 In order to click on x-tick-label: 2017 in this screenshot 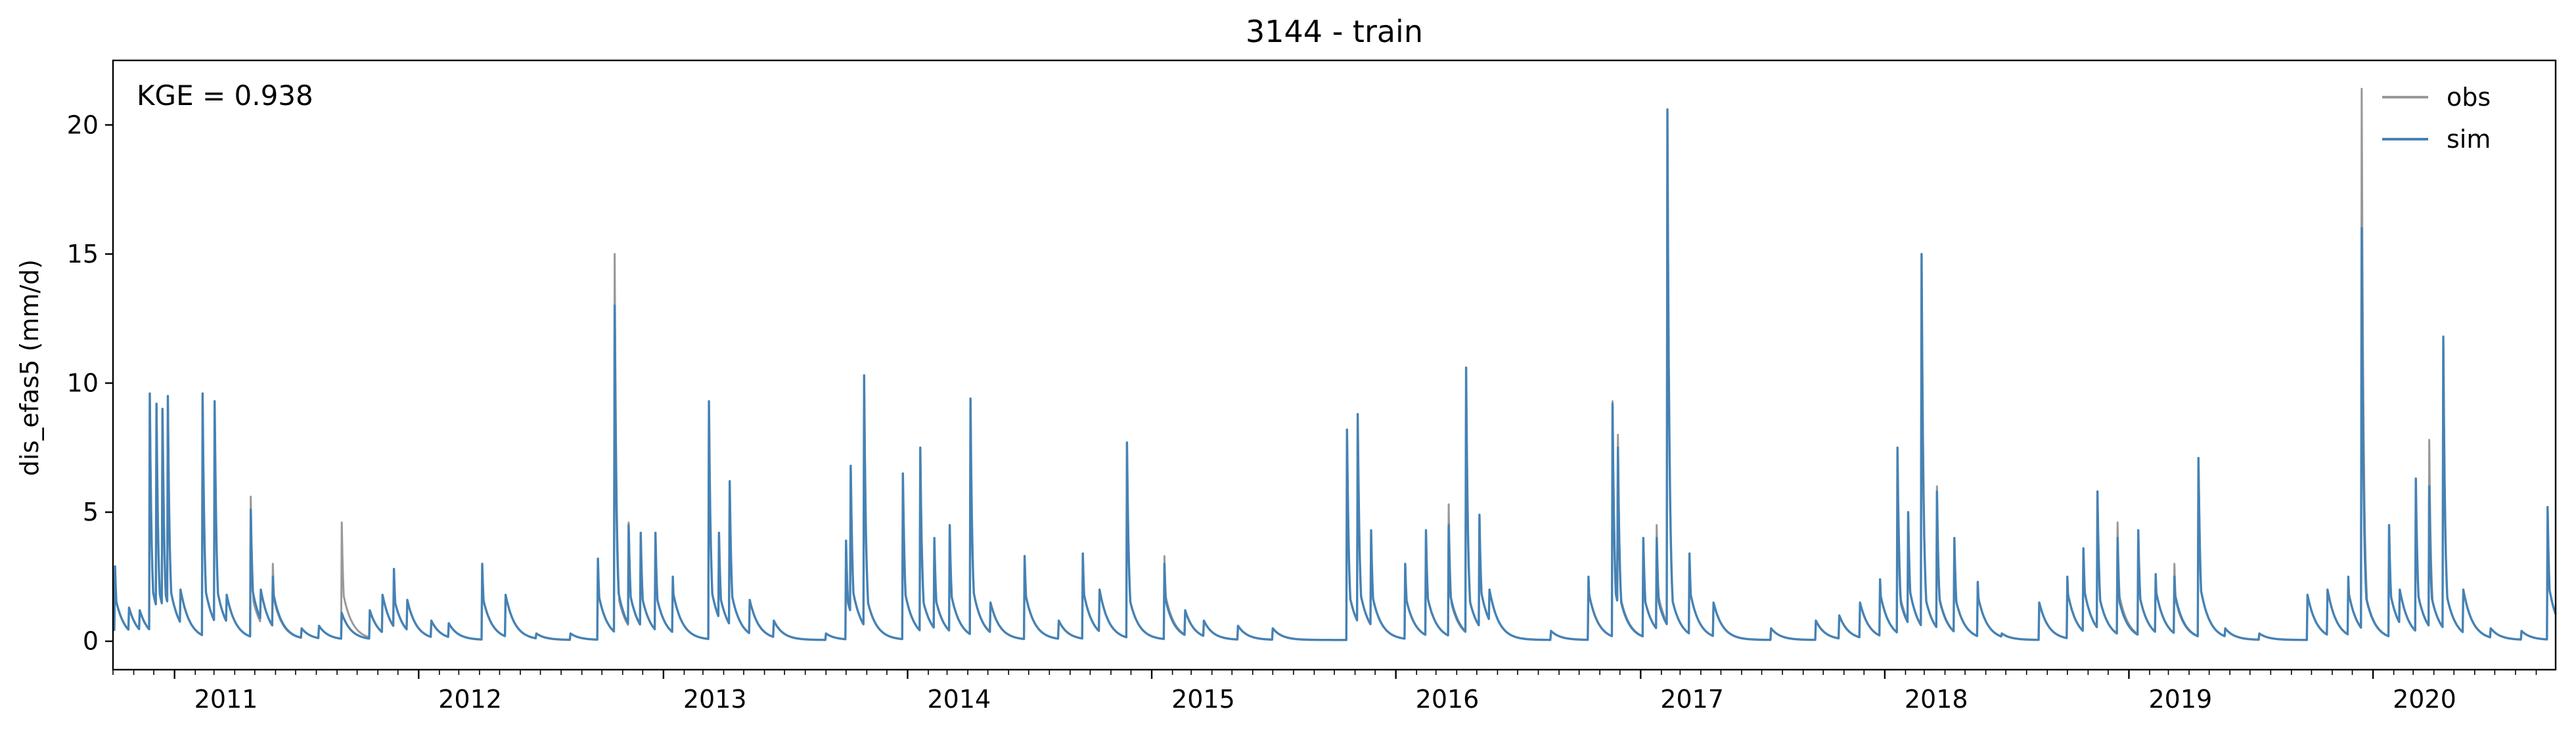, I will do `click(1692, 699)`.